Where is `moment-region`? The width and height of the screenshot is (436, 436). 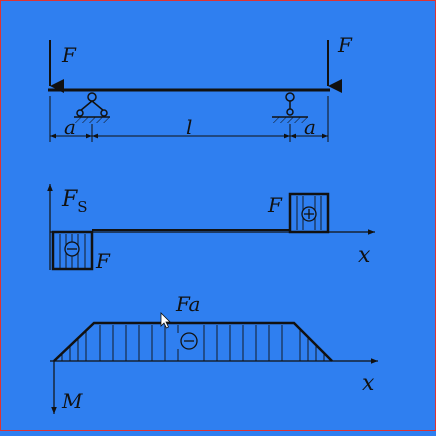 moment-region is located at coordinates (193, 342).